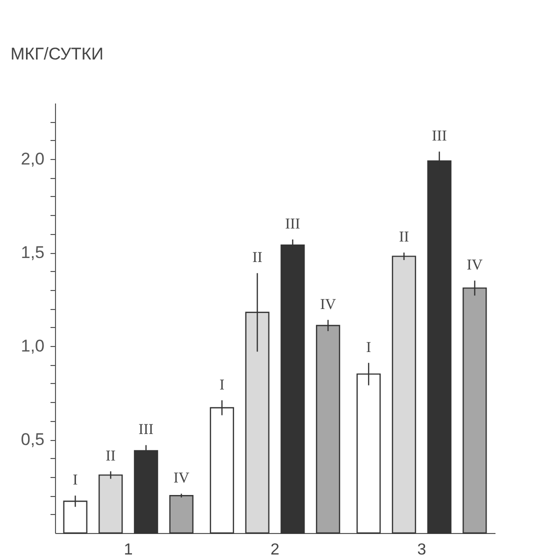 Image resolution: width=544 pixels, height=557 pixels. What do you see at coordinates (421, 549) in the screenshot?
I see `x-tick-label: 3` at bounding box center [421, 549].